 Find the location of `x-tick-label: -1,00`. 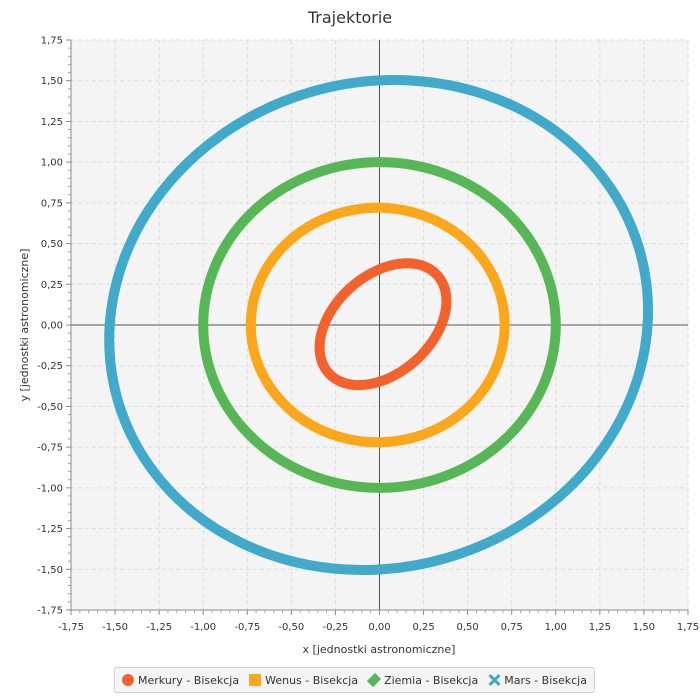

x-tick-label: -1,00 is located at coordinates (203, 627).